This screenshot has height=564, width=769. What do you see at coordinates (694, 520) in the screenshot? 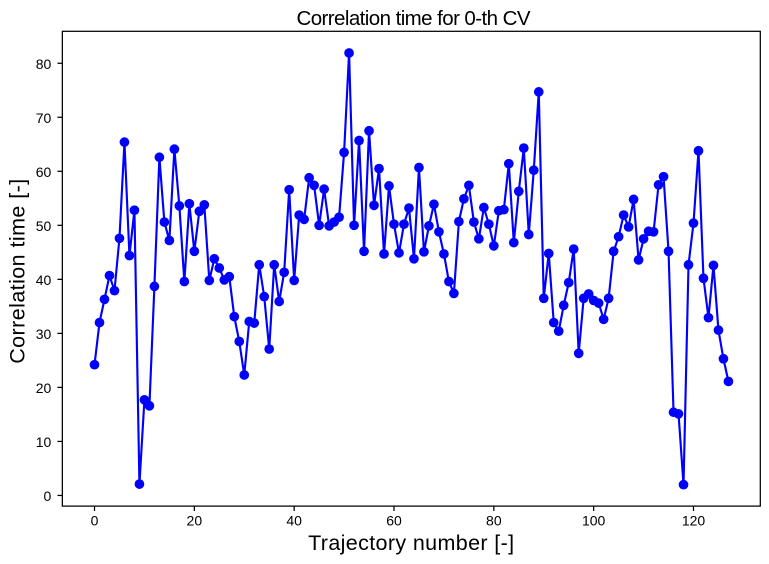
I see `svg-text: 120` at bounding box center [694, 520].